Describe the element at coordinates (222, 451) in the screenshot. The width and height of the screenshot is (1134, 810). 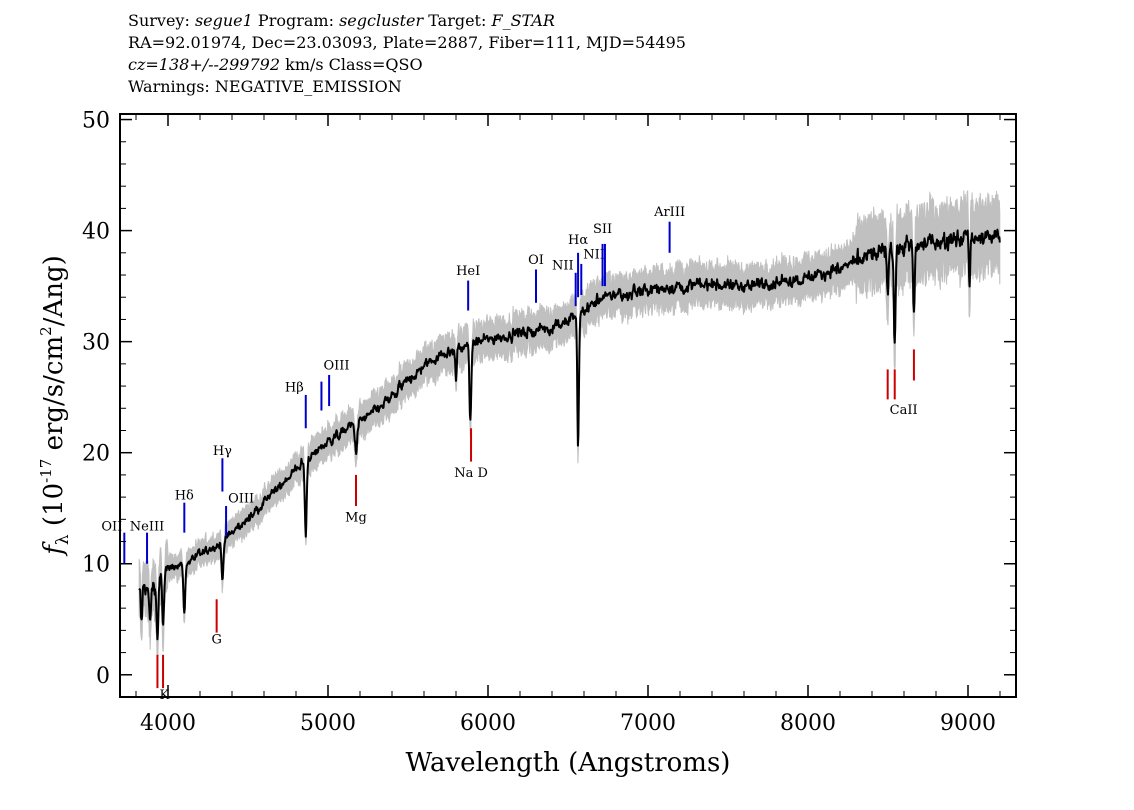
I see `emission-line-label: Hγ` at that location.